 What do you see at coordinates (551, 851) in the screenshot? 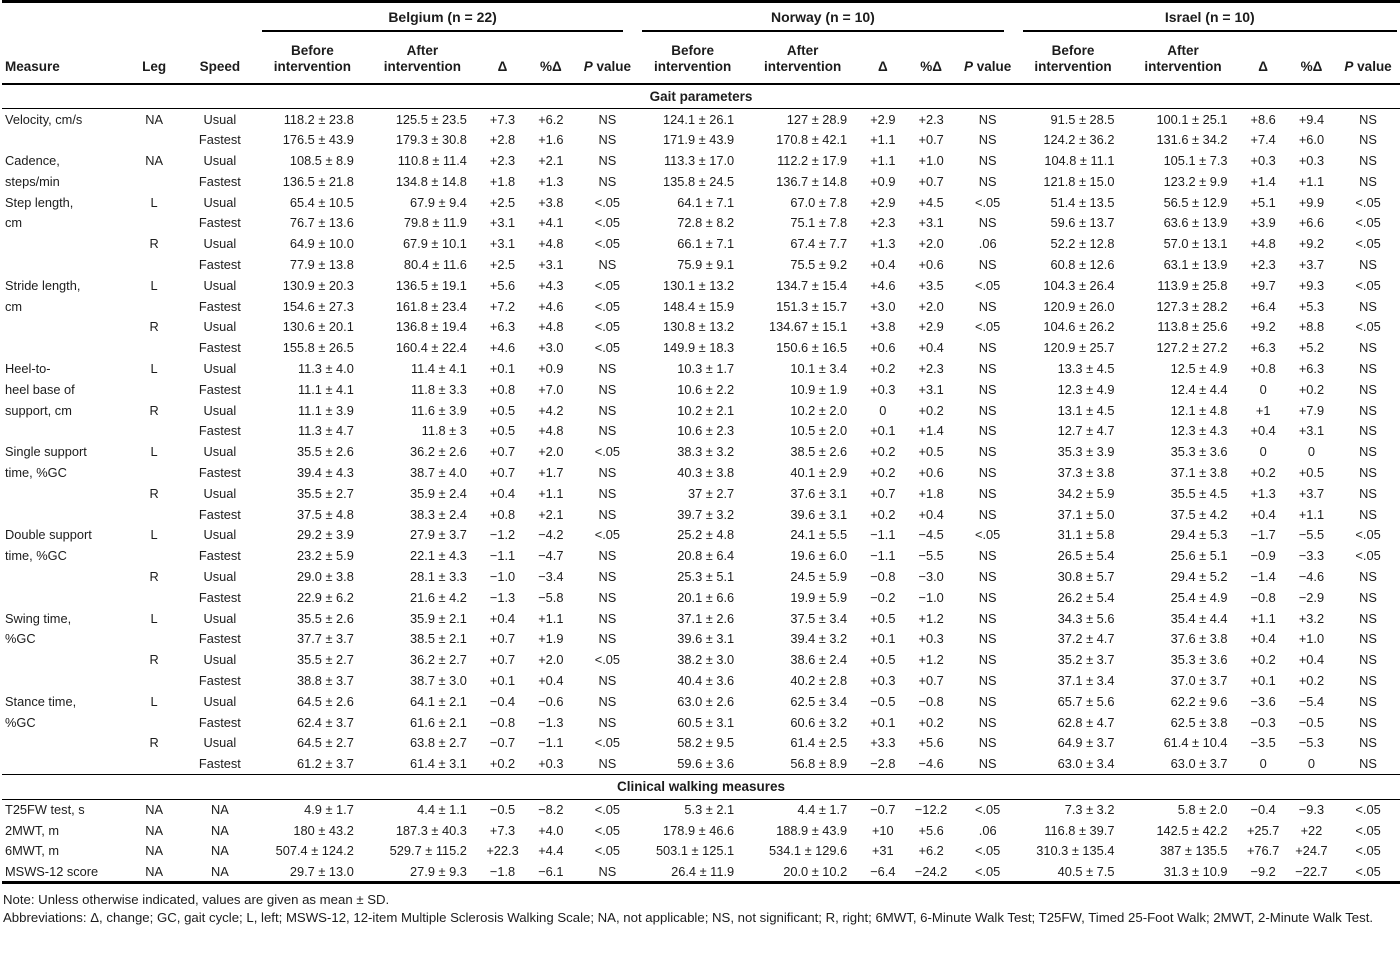
I see `belgium-pct-delta-cell: +4.4` at bounding box center [551, 851].